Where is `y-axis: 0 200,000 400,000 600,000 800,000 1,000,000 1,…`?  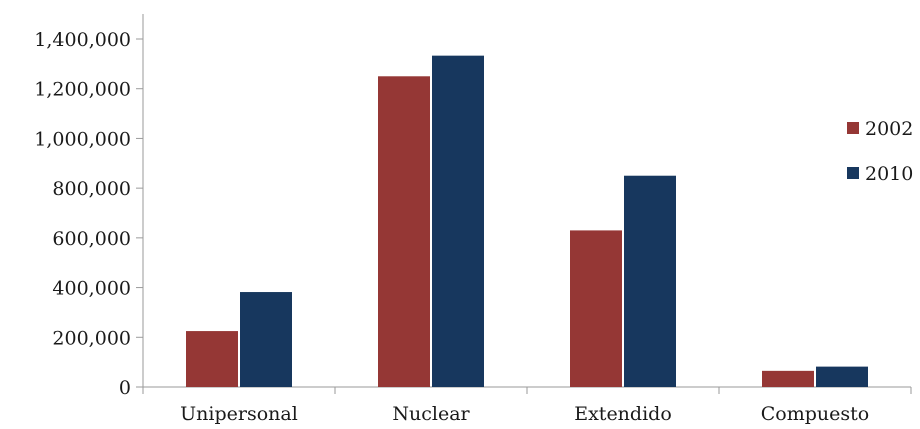
y-axis: 0 200,000 400,000 600,000 800,000 1,000,000 1,… is located at coordinates (89, 206).